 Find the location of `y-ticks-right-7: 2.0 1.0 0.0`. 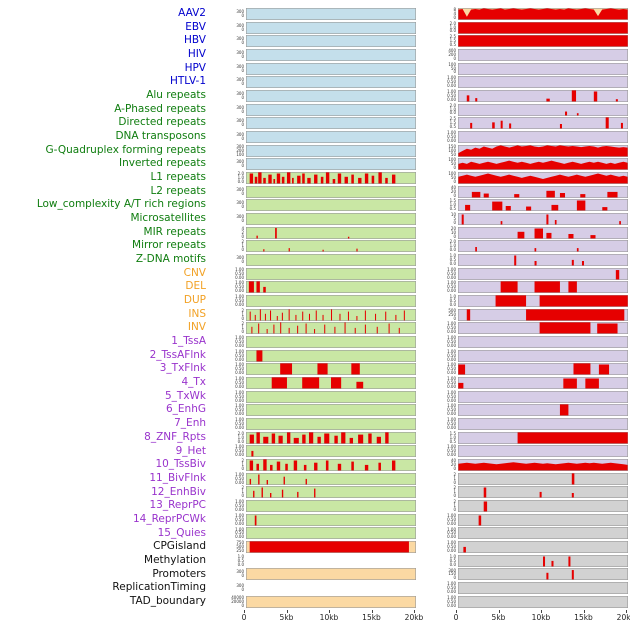

y-ticks-right-7: 2.0 1.0 0.0 is located at coordinates (437, 109).